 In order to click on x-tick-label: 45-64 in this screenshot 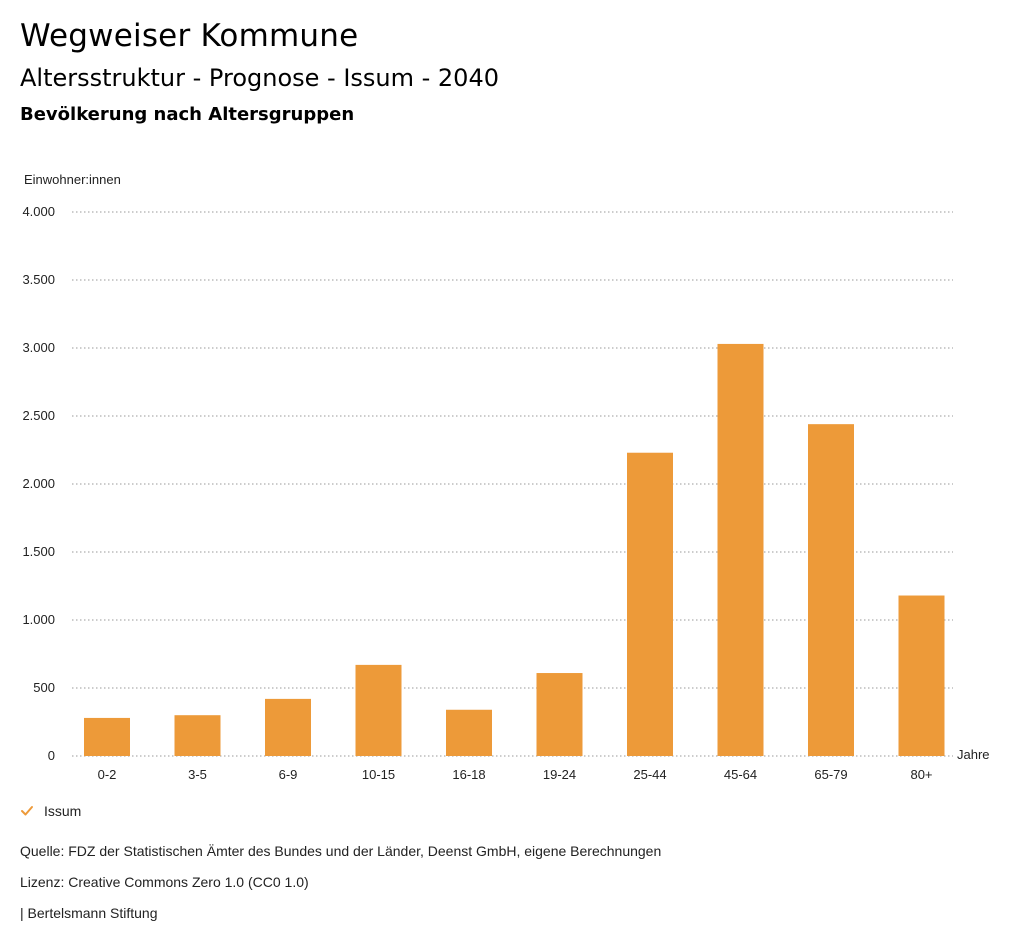, I will do `click(740, 774)`.